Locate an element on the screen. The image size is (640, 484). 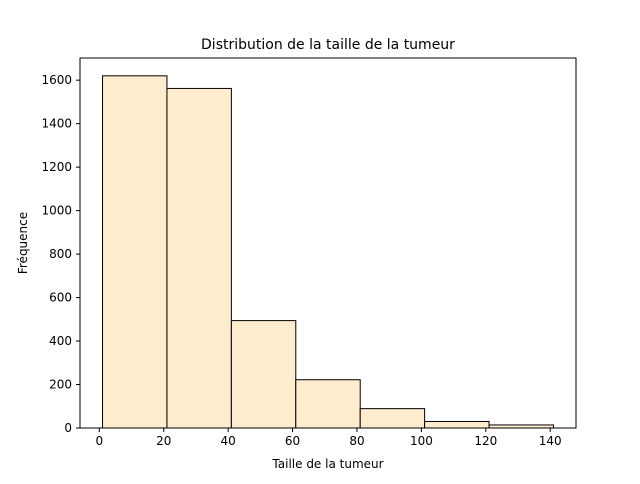
x-tick-label-5: 100 is located at coordinates (421, 441).